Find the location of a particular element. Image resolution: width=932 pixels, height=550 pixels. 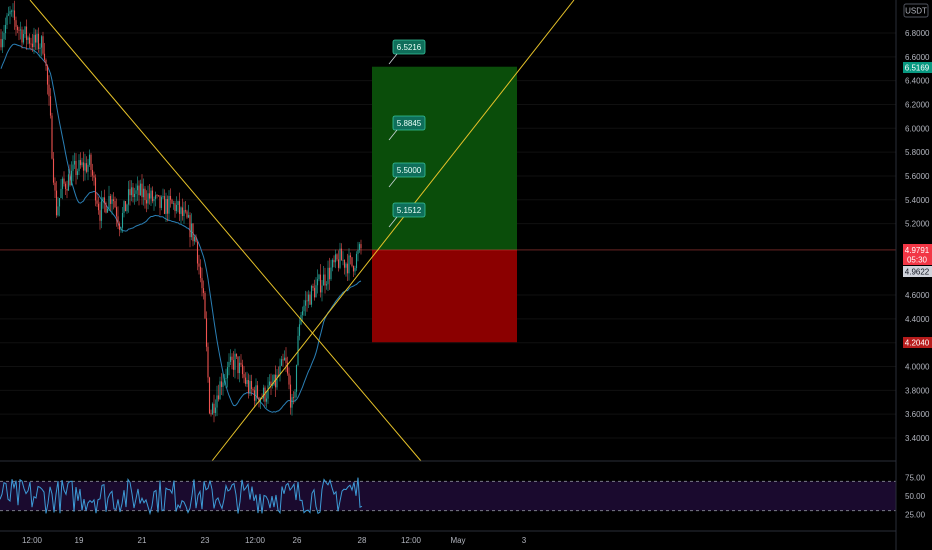

time-tick-label: 3 is located at coordinates (524, 540).